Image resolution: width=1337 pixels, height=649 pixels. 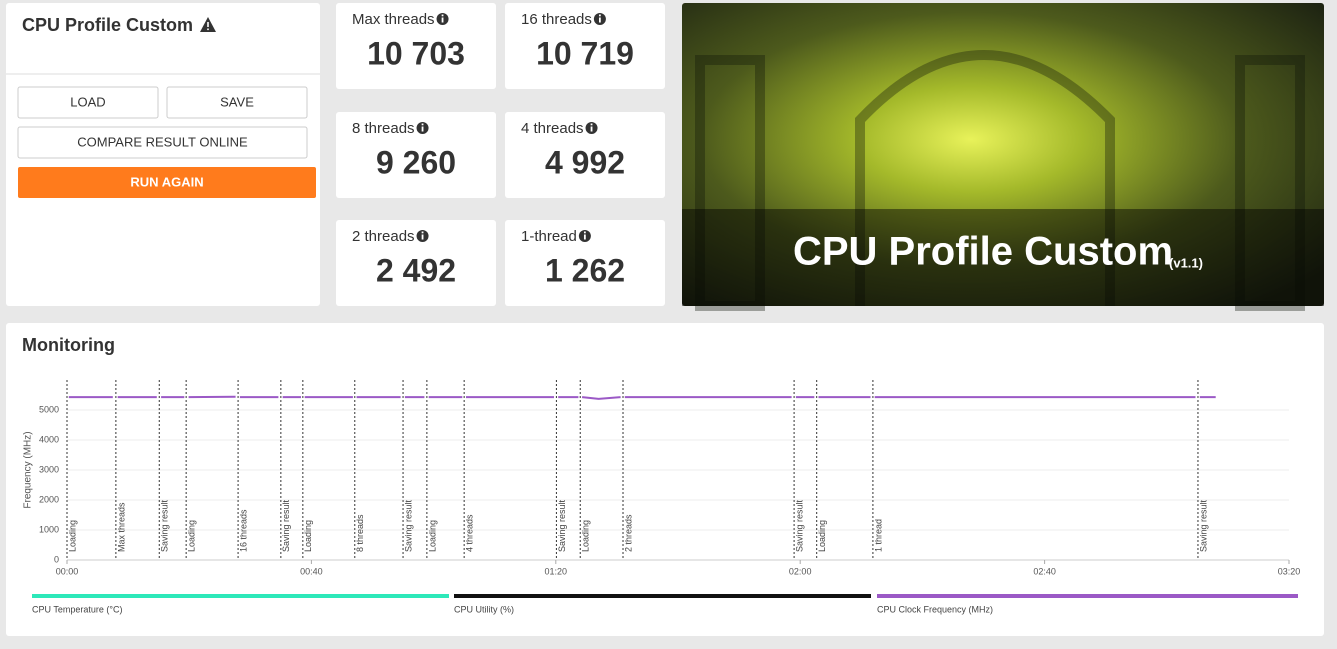 What do you see at coordinates (552, 128) in the screenshot?
I see `score-label: 4 threads` at bounding box center [552, 128].